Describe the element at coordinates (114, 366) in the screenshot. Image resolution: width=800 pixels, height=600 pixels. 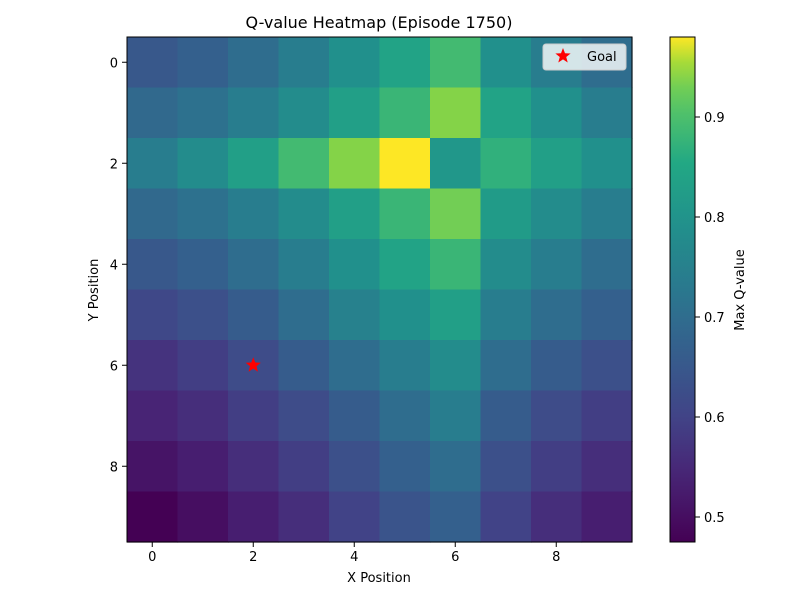
I see `y-tick-label: 6` at that location.